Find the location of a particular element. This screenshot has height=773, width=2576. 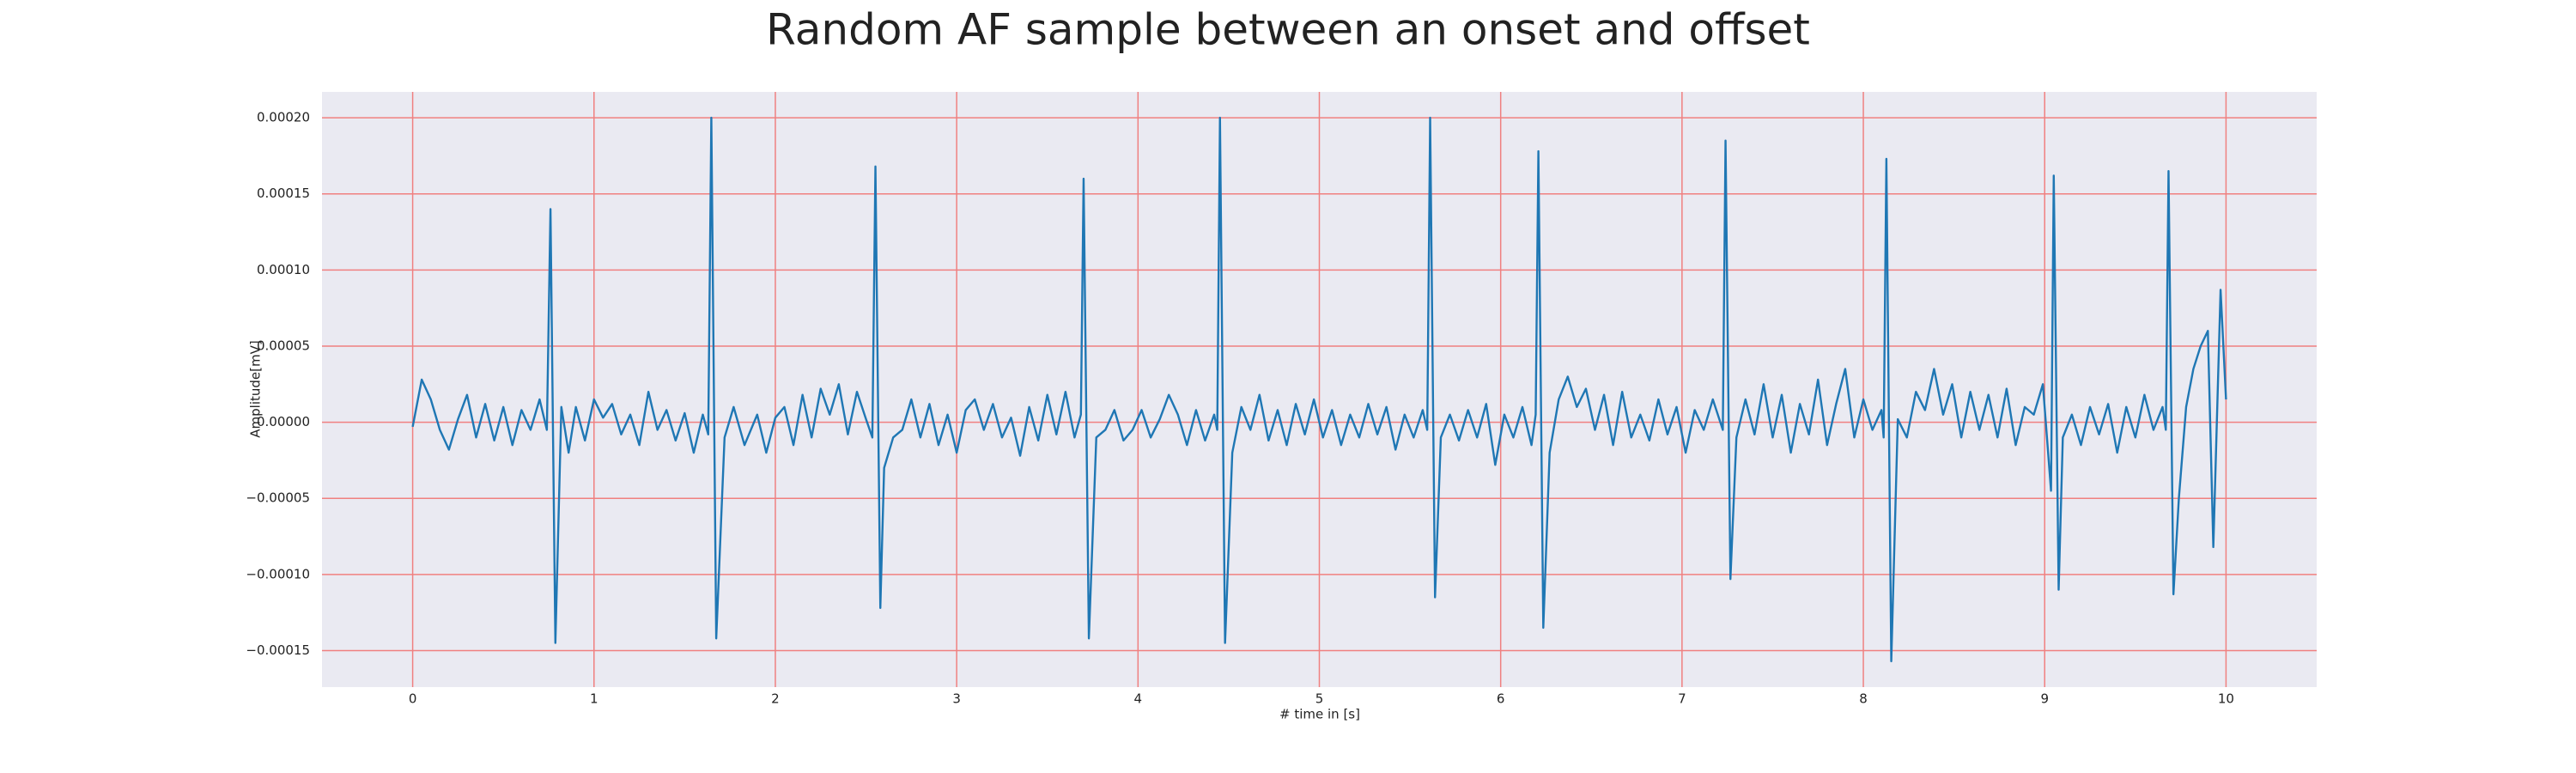

y-tick-label: −0.00010 is located at coordinates (278, 573).